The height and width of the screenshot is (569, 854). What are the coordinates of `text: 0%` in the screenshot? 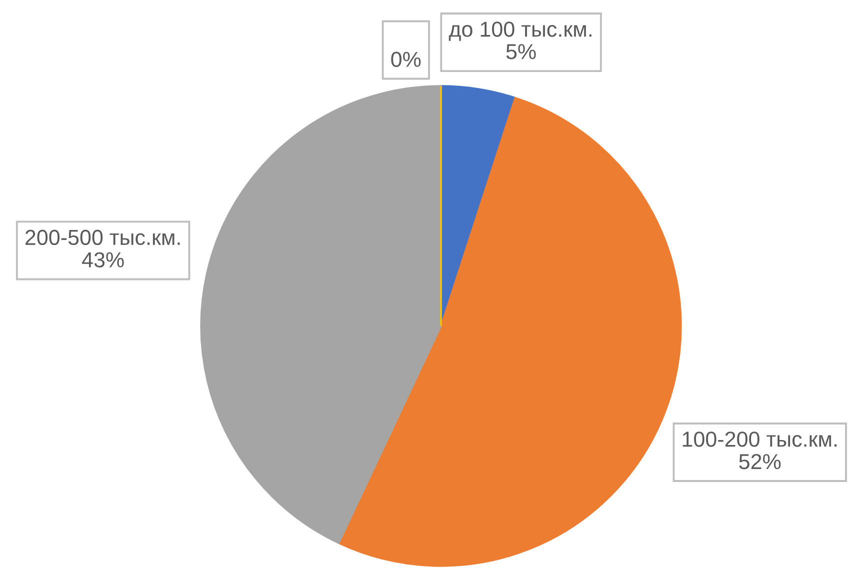 It's located at (406, 59).